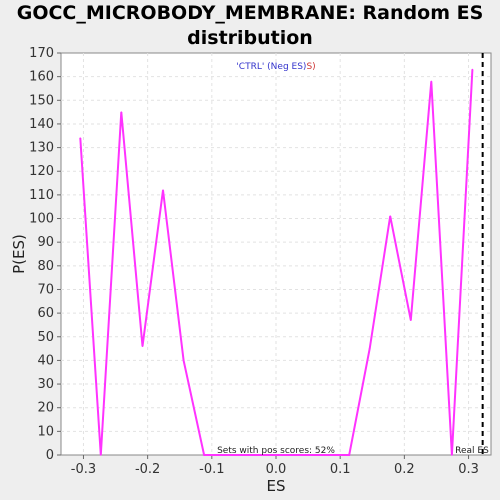 The width and height of the screenshot is (500, 500). What do you see at coordinates (340, 469) in the screenshot?
I see `x-tick-label: 0.1` at bounding box center [340, 469].